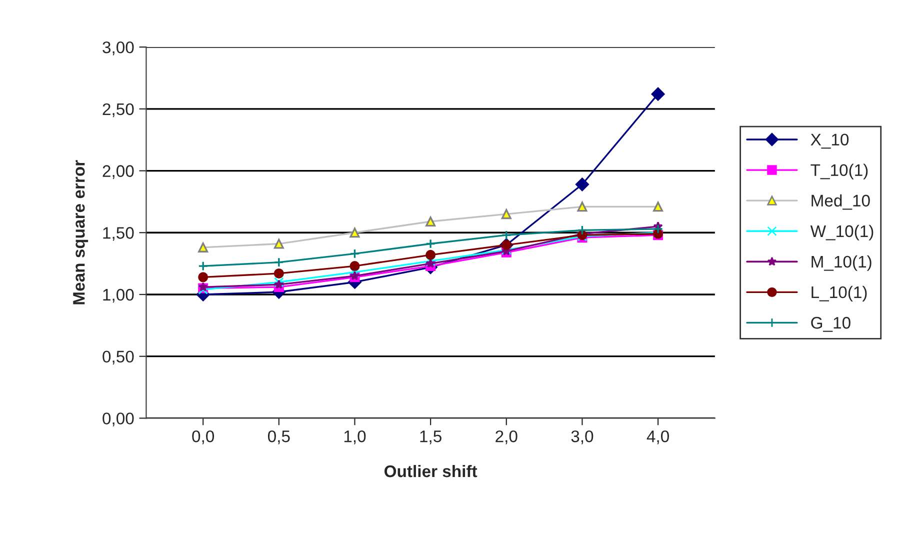  What do you see at coordinates (842, 263) in the screenshot?
I see `legend-label: M_10(1)` at bounding box center [842, 263].